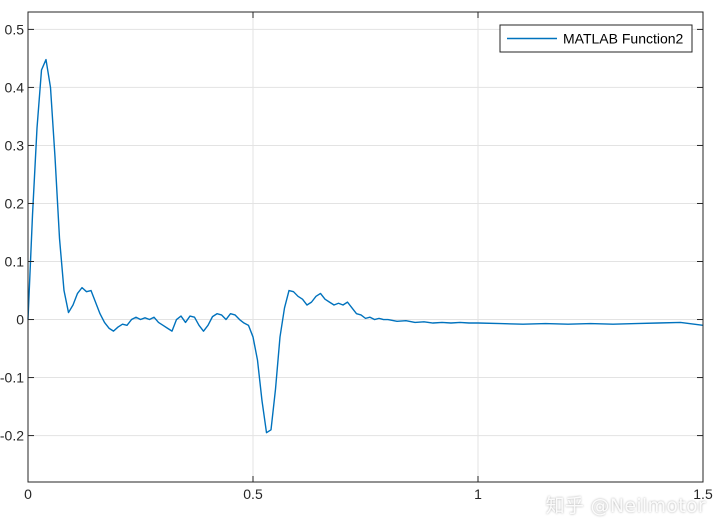 This screenshot has height=530, width=720. What do you see at coordinates (623, 39) in the screenshot?
I see `legend-label: MATLAB Function2` at bounding box center [623, 39].